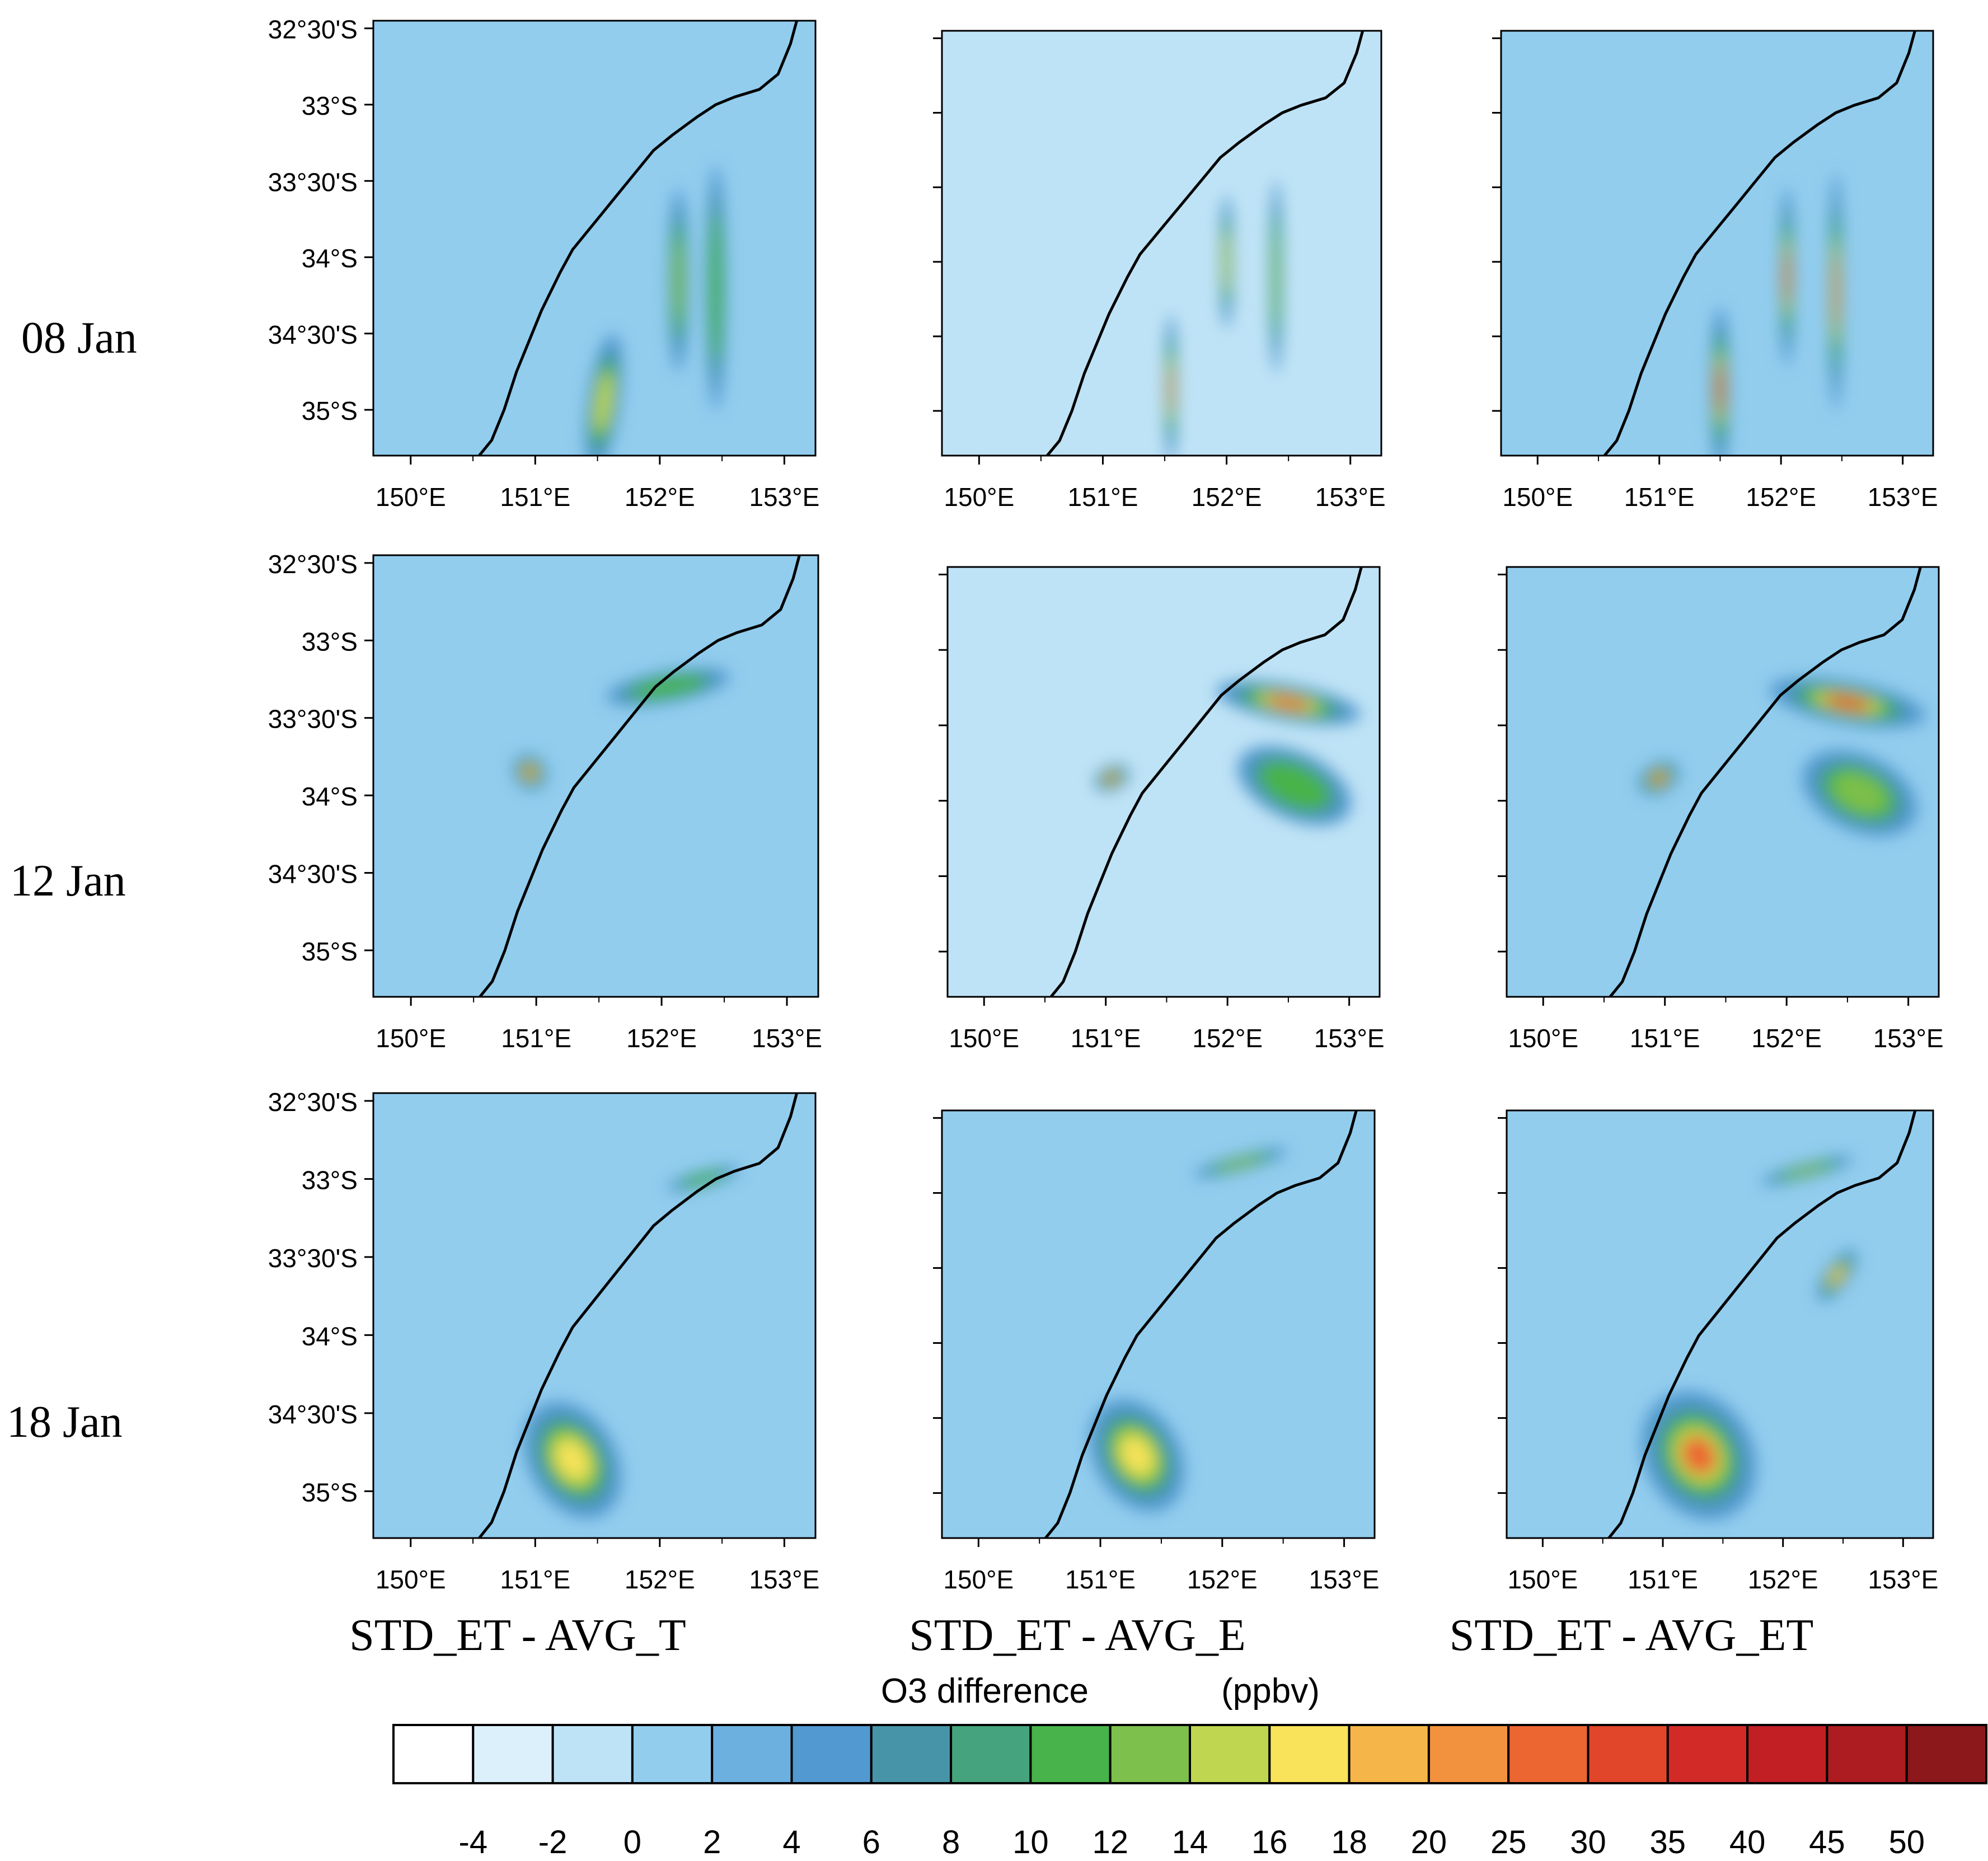 Image resolution: width=1988 pixels, height=1861 pixels. What do you see at coordinates (79, 338) in the screenshot?
I see `row-label-08-jan: 08 Jan` at bounding box center [79, 338].